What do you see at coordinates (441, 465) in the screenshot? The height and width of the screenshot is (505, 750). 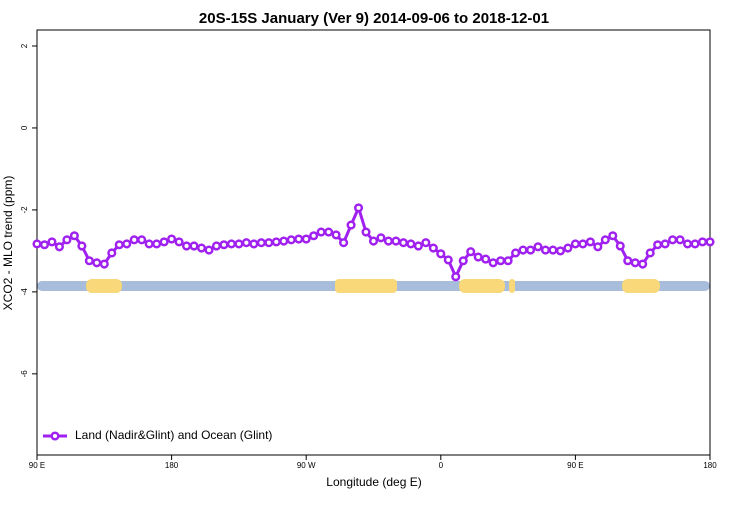 I see `x-tick-label: 0` at bounding box center [441, 465].